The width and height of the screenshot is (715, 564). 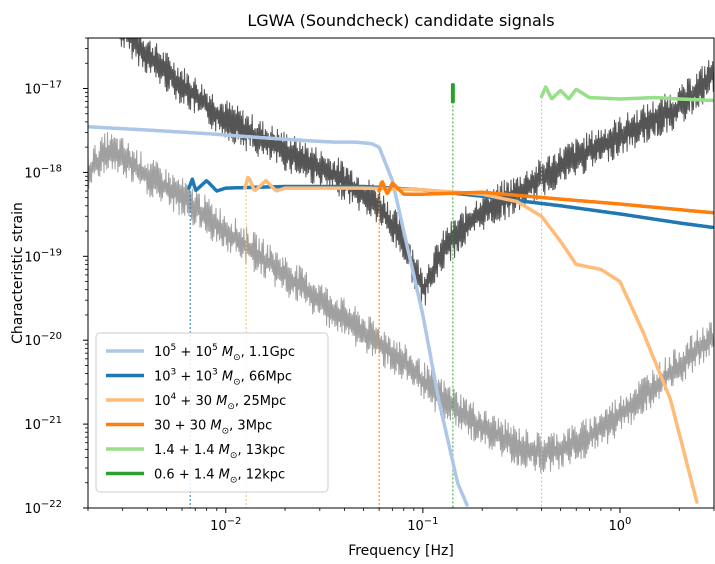 I want to click on legend-entry-1: 103 + 103 M⊙, 66Mpc, so click(x=223, y=378).